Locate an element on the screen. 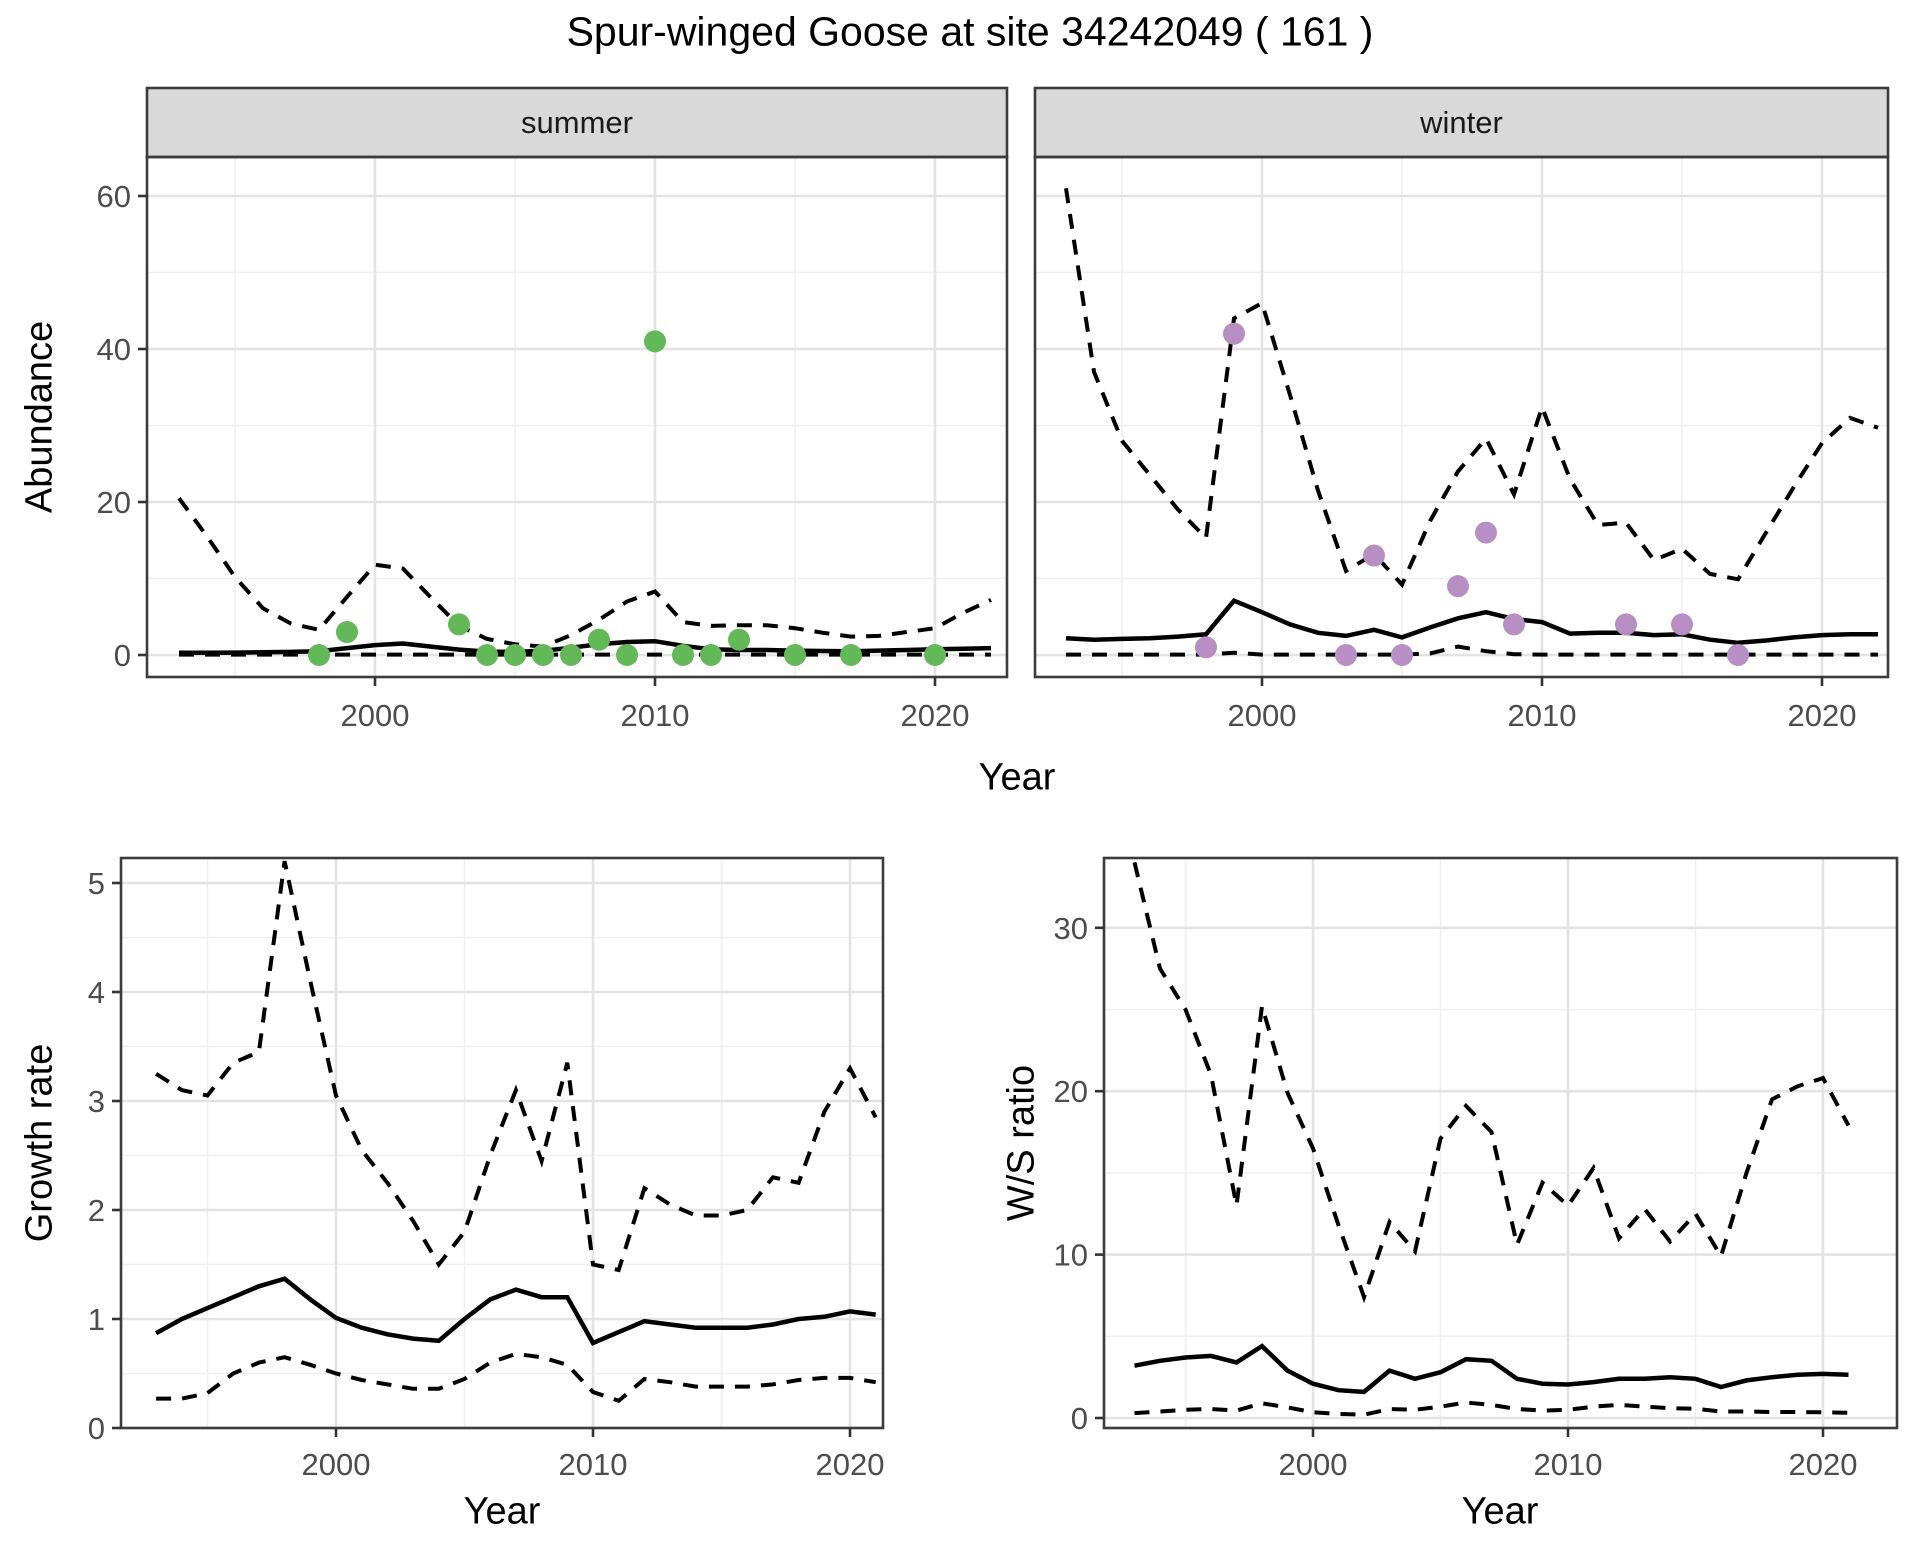 This screenshot has height=1560, width=1920. growth-rate-fit-line is located at coordinates (515, 1311).